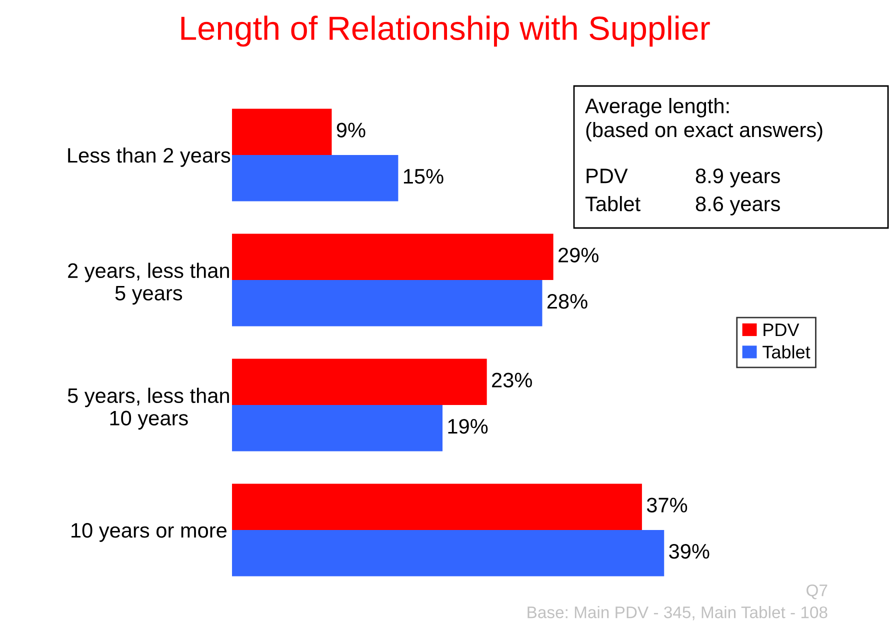  What do you see at coordinates (149, 157) in the screenshot?
I see `y-tick-label: Less than 2 years` at bounding box center [149, 157].